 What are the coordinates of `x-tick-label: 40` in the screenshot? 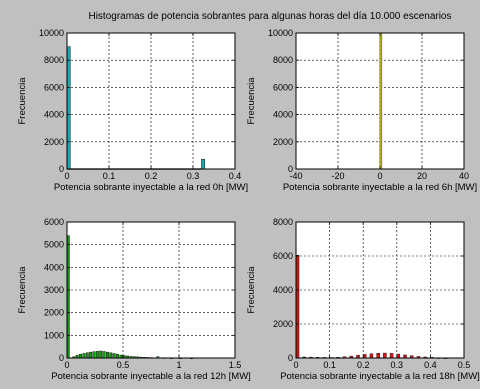 It's located at (464, 176).